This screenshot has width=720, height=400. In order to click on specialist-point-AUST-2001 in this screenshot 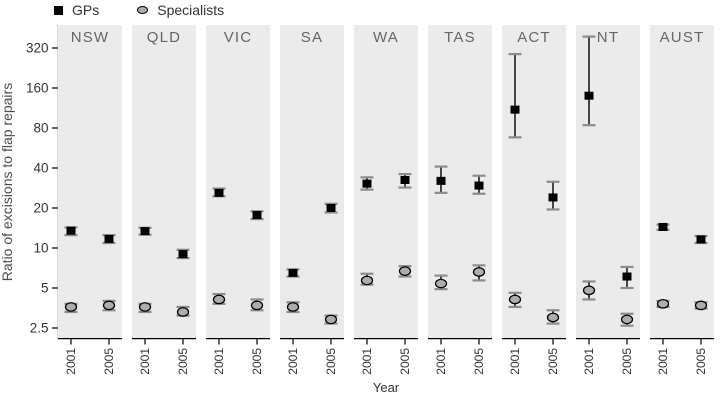, I will do `click(663, 303)`.